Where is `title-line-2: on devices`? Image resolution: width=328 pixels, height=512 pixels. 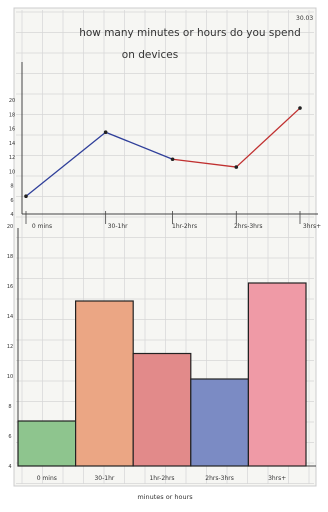
title-line-2: on devices is located at coordinates (150, 55).